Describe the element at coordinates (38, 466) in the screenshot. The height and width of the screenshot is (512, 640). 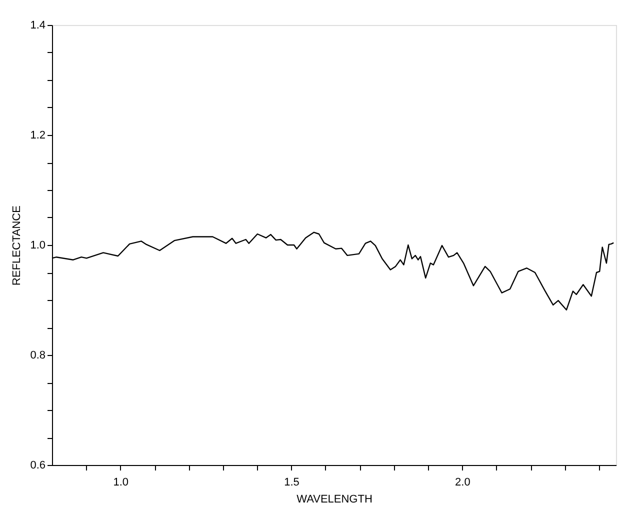
I see `y-tick-label: 0.6` at that location.